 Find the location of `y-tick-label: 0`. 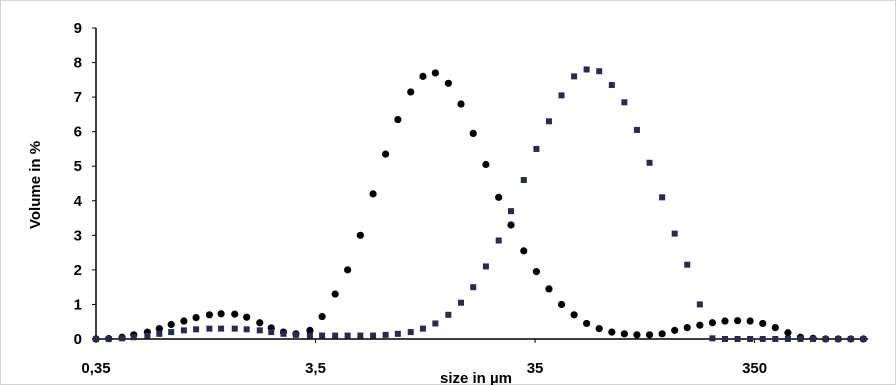

y-tick-label: 0 is located at coordinates (78, 339).